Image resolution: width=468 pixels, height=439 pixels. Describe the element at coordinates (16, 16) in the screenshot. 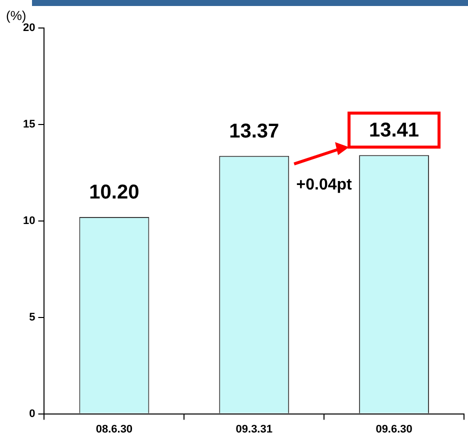

I see `y-axis-title: (%)` at that location.